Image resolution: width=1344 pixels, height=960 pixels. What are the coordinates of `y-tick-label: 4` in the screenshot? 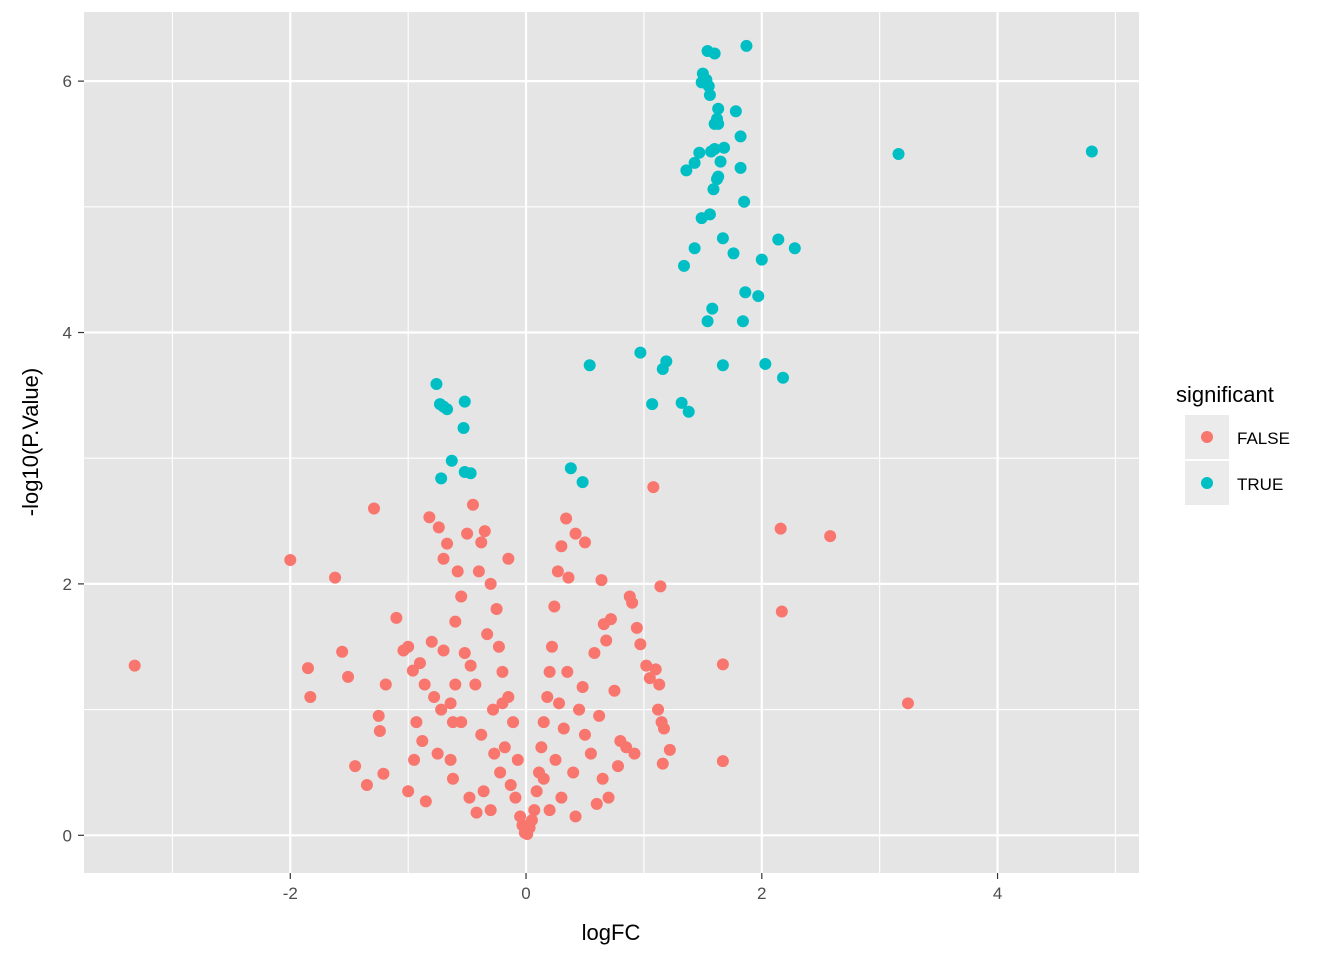 It's located at (67, 333).